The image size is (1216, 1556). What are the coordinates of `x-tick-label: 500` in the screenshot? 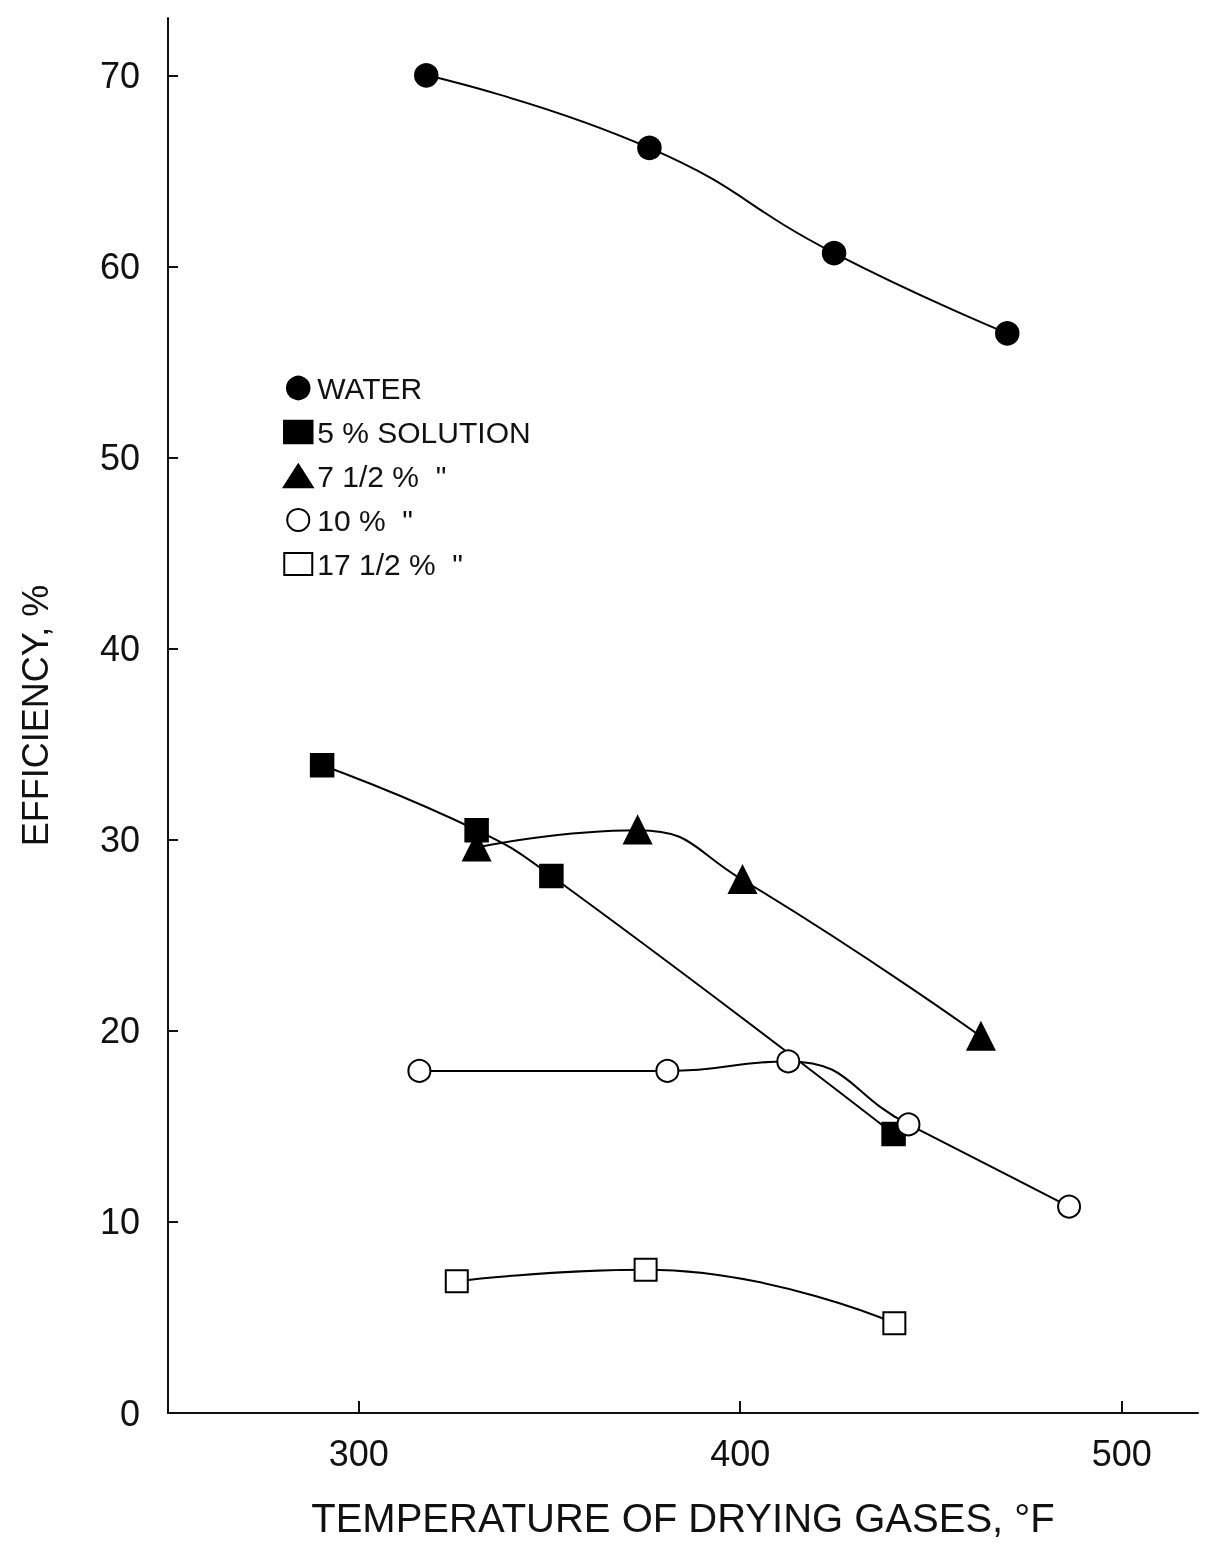 It's located at (1121, 1453).